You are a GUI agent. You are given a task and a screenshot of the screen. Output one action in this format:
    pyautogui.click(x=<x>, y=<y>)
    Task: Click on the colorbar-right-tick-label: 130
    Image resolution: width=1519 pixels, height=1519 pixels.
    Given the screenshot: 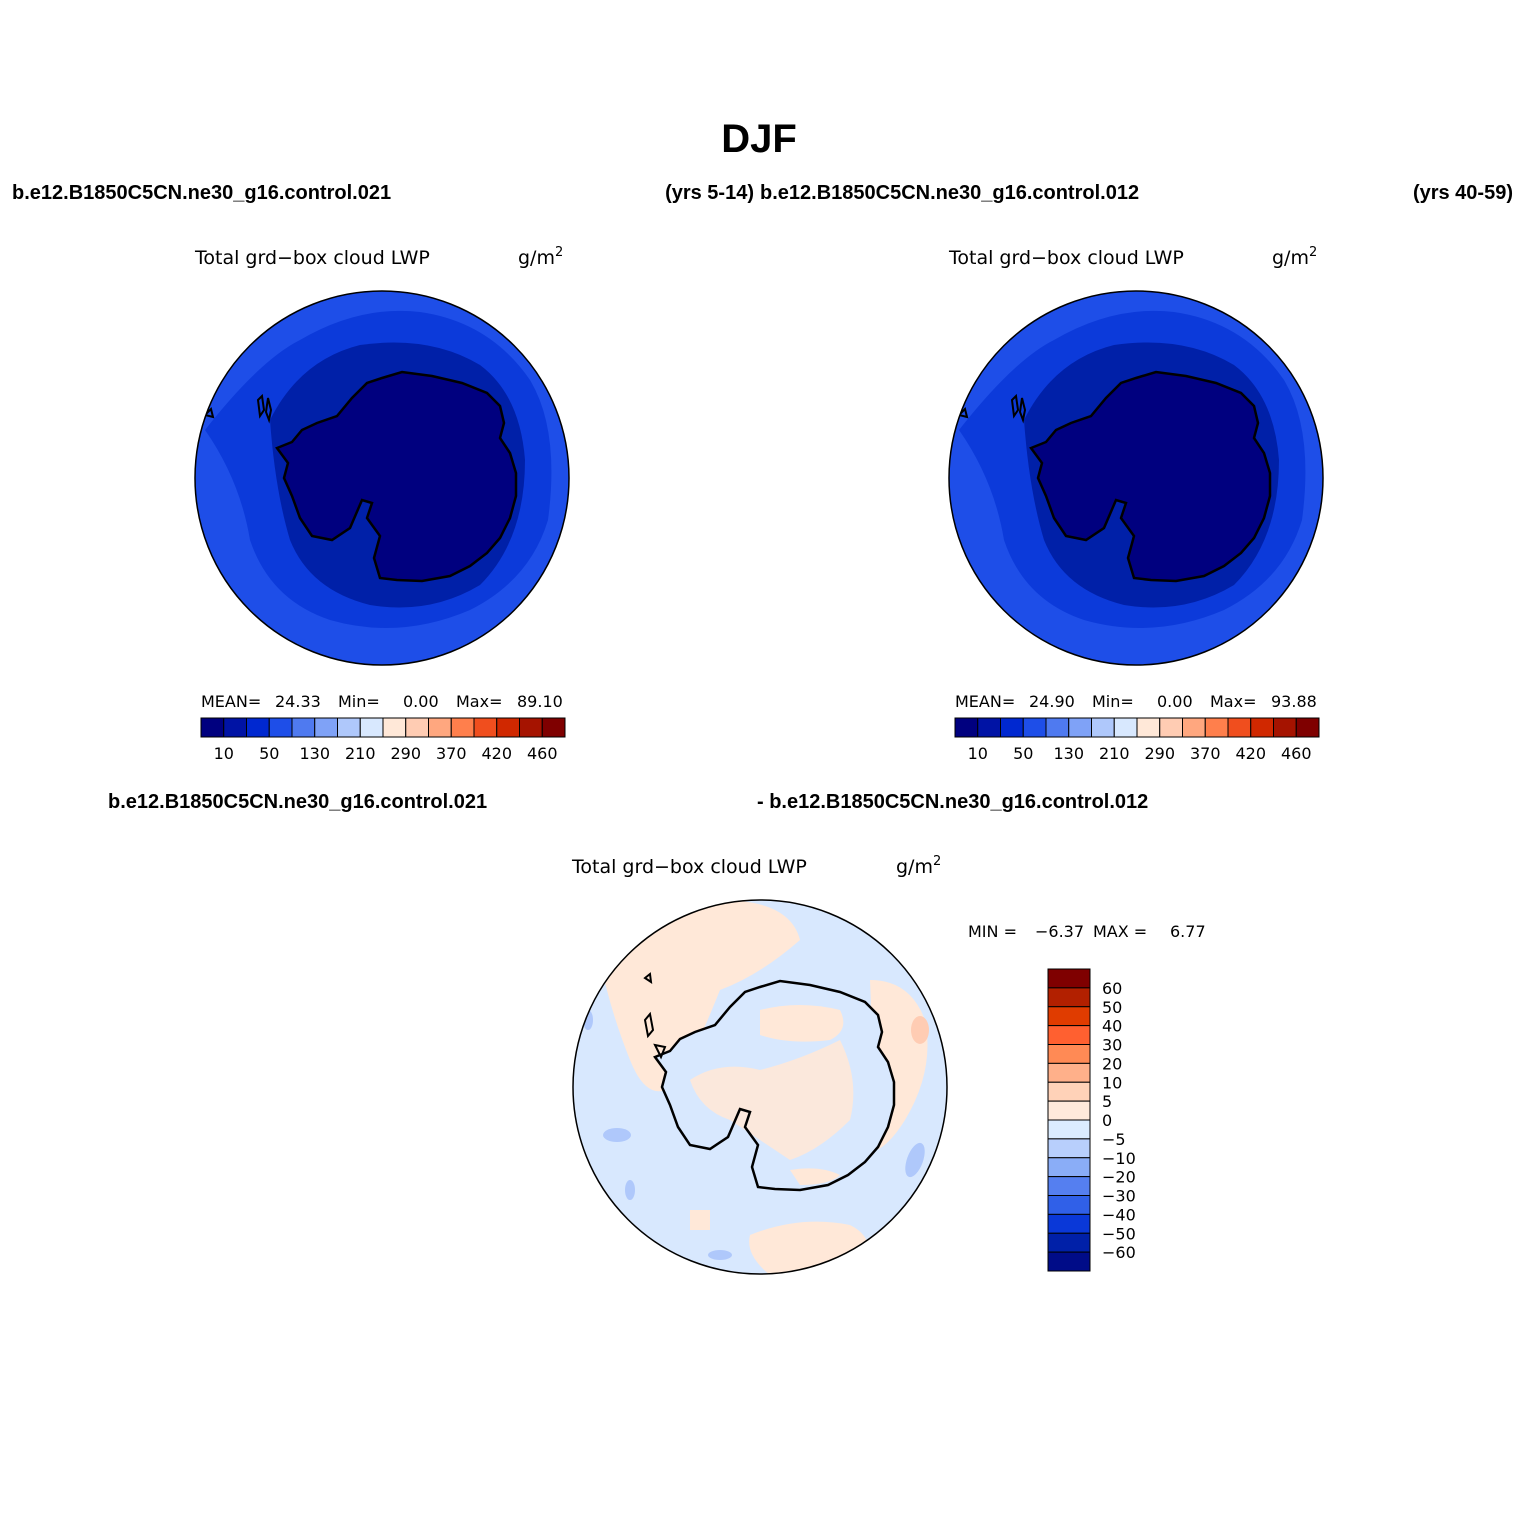 What is the action you would take?
    pyautogui.click(x=1068, y=753)
    